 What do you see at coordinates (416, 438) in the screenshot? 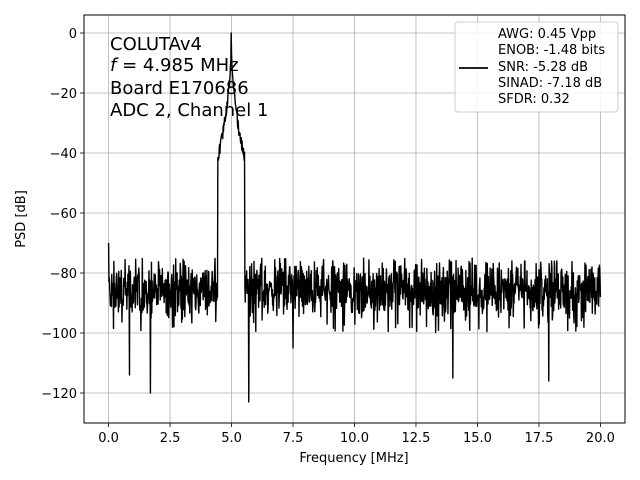
I see `x-tick-label: 12.5` at bounding box center [416, 438].